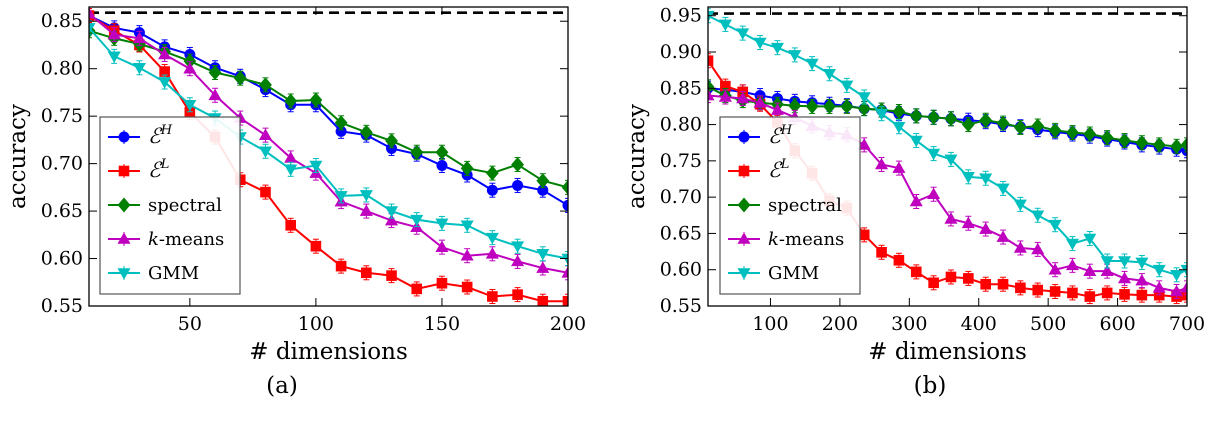  I want to click on x-tick-label: 200, so click(568, 324).